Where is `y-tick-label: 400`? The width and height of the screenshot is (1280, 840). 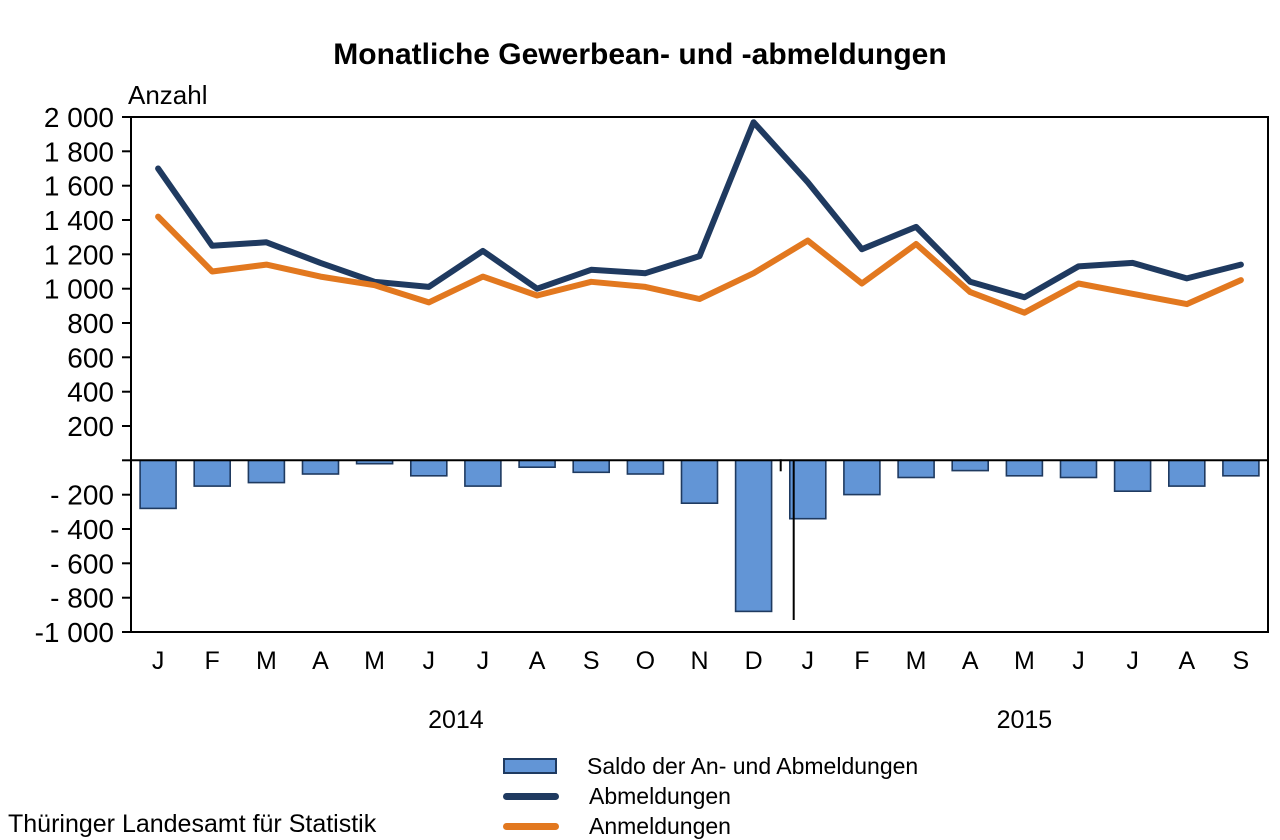 y-tick-label: 400 is located at coordinates (90, 392).